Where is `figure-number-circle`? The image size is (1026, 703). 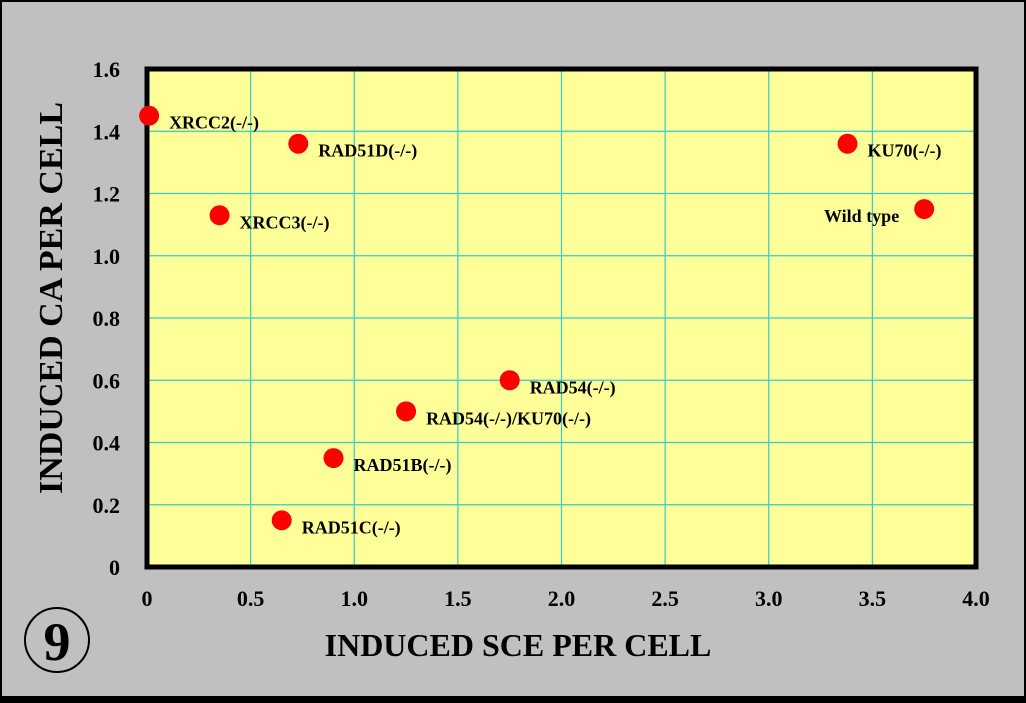 figure-number-circle is located at coordinates (57, 640).